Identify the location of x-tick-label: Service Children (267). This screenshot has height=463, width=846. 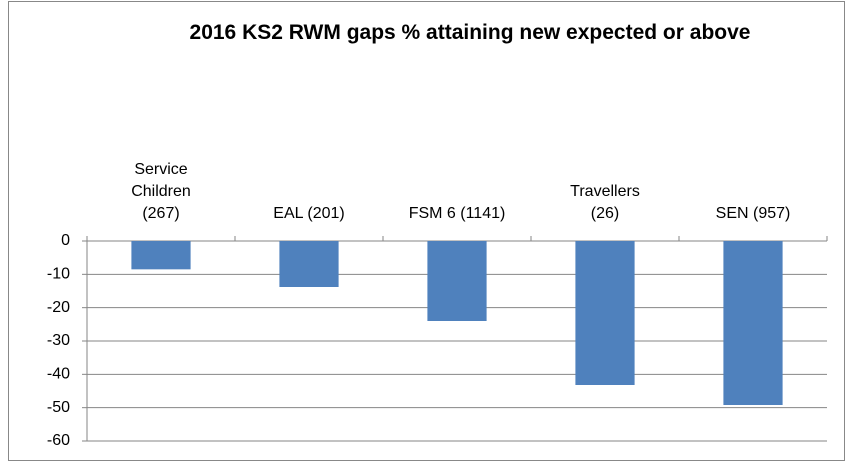
(161, 191).